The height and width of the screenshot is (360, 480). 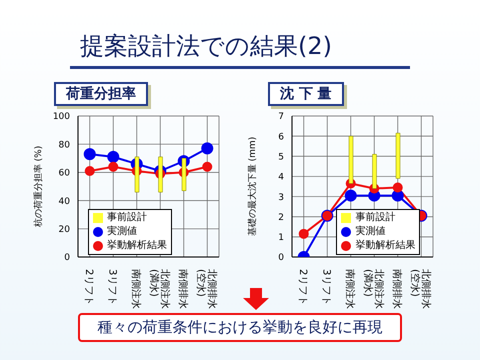 I want to click on y-tick-label: 100, so click(x=61, y=117).